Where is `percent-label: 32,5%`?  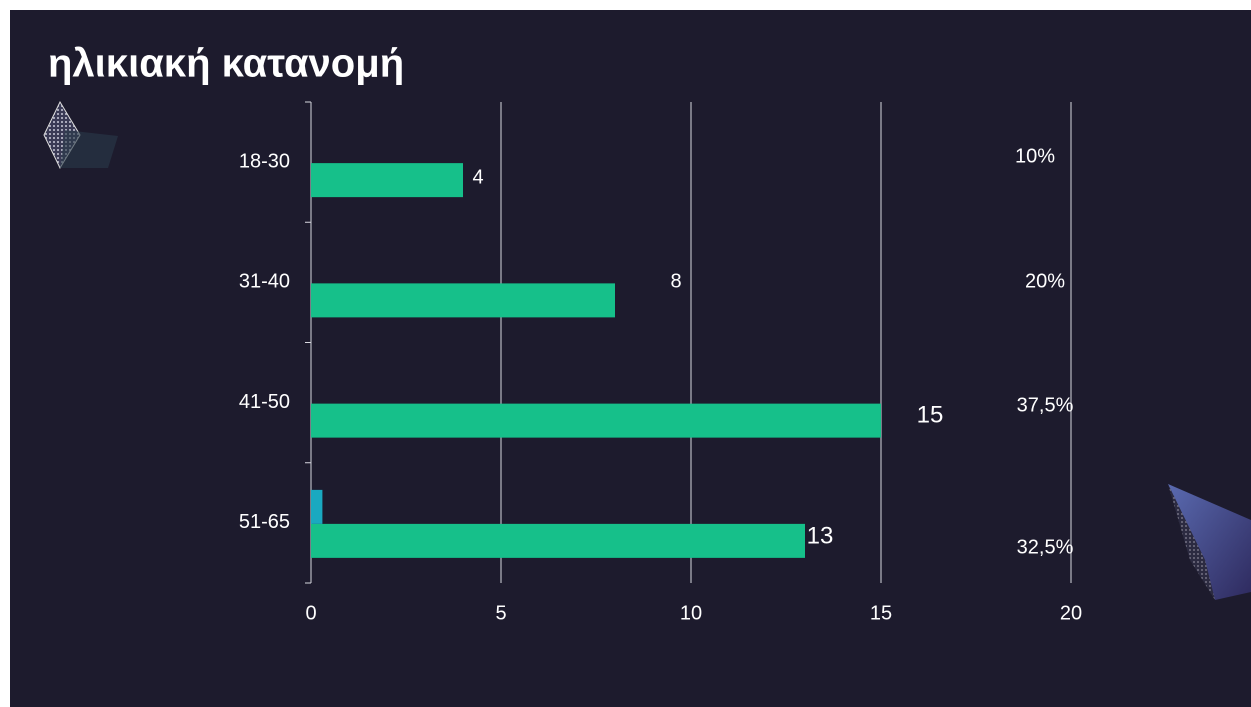
percent-label: 32,5% is located at coordinates (1045, 547).